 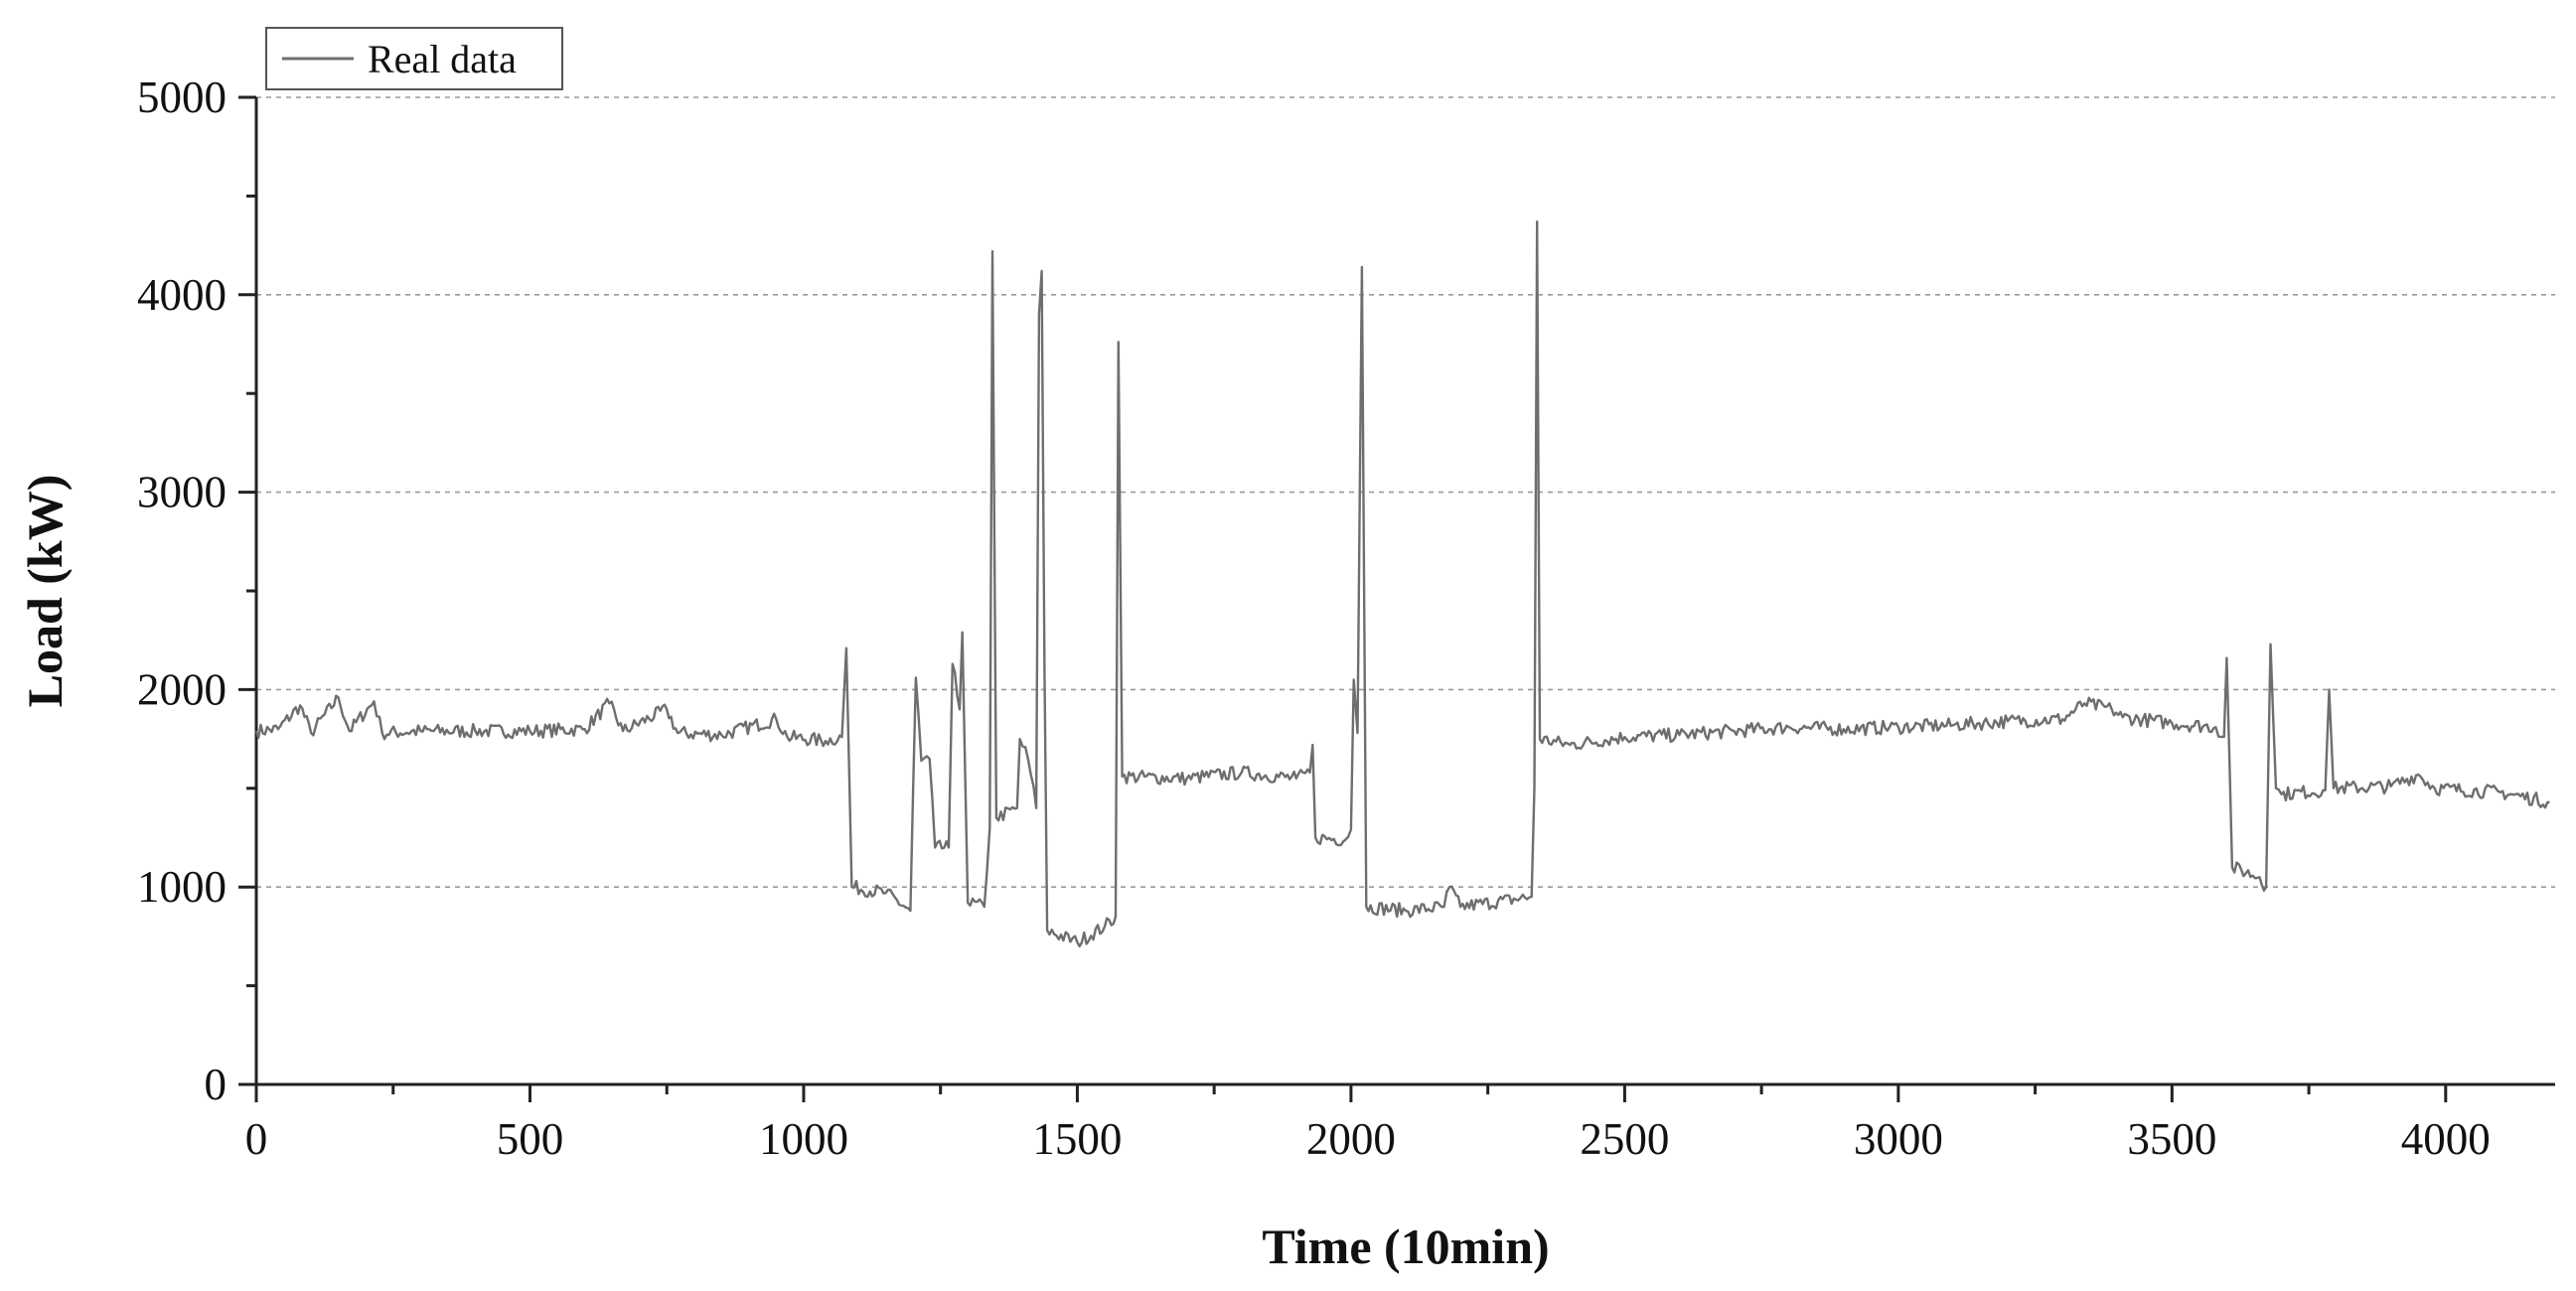 What do you see at coordinates (1898, 1139) in the screenshot?
I see `x-tick-label-6: 3000` at bounding box center [1898, 1139].